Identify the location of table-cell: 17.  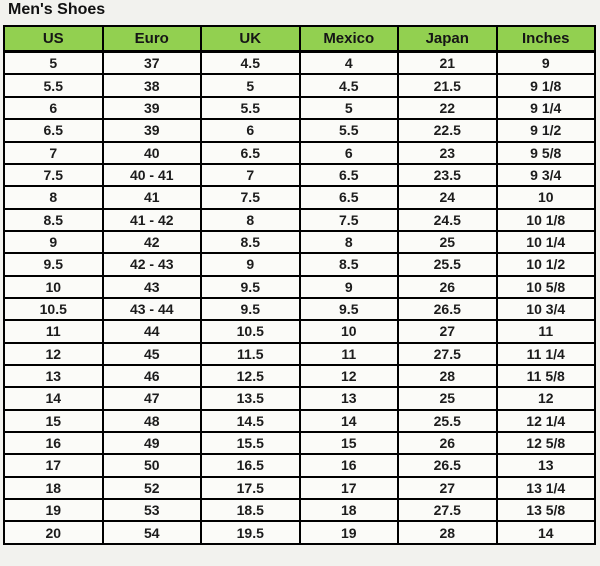
(348, 488).